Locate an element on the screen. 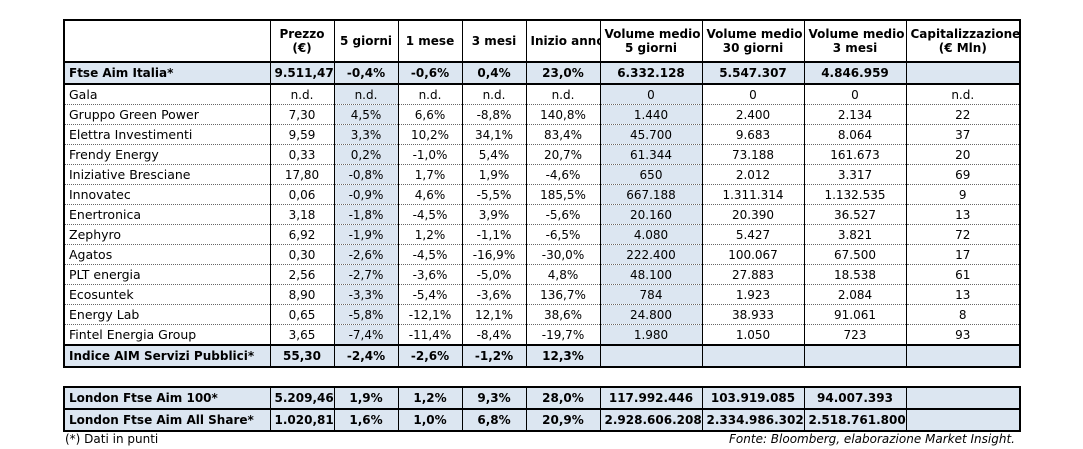  cell-price: 3,65 is located at coordinates (302, 335).